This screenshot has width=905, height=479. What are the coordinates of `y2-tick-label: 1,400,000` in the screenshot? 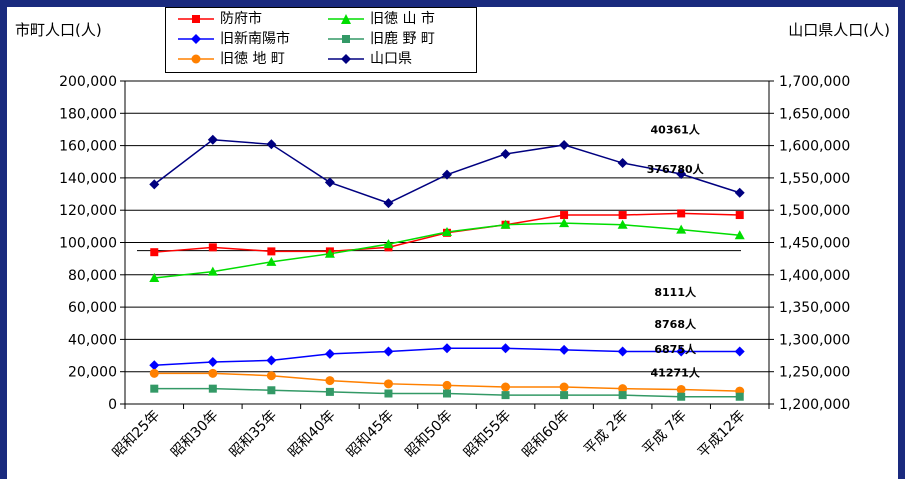 It's located at (814, 276).